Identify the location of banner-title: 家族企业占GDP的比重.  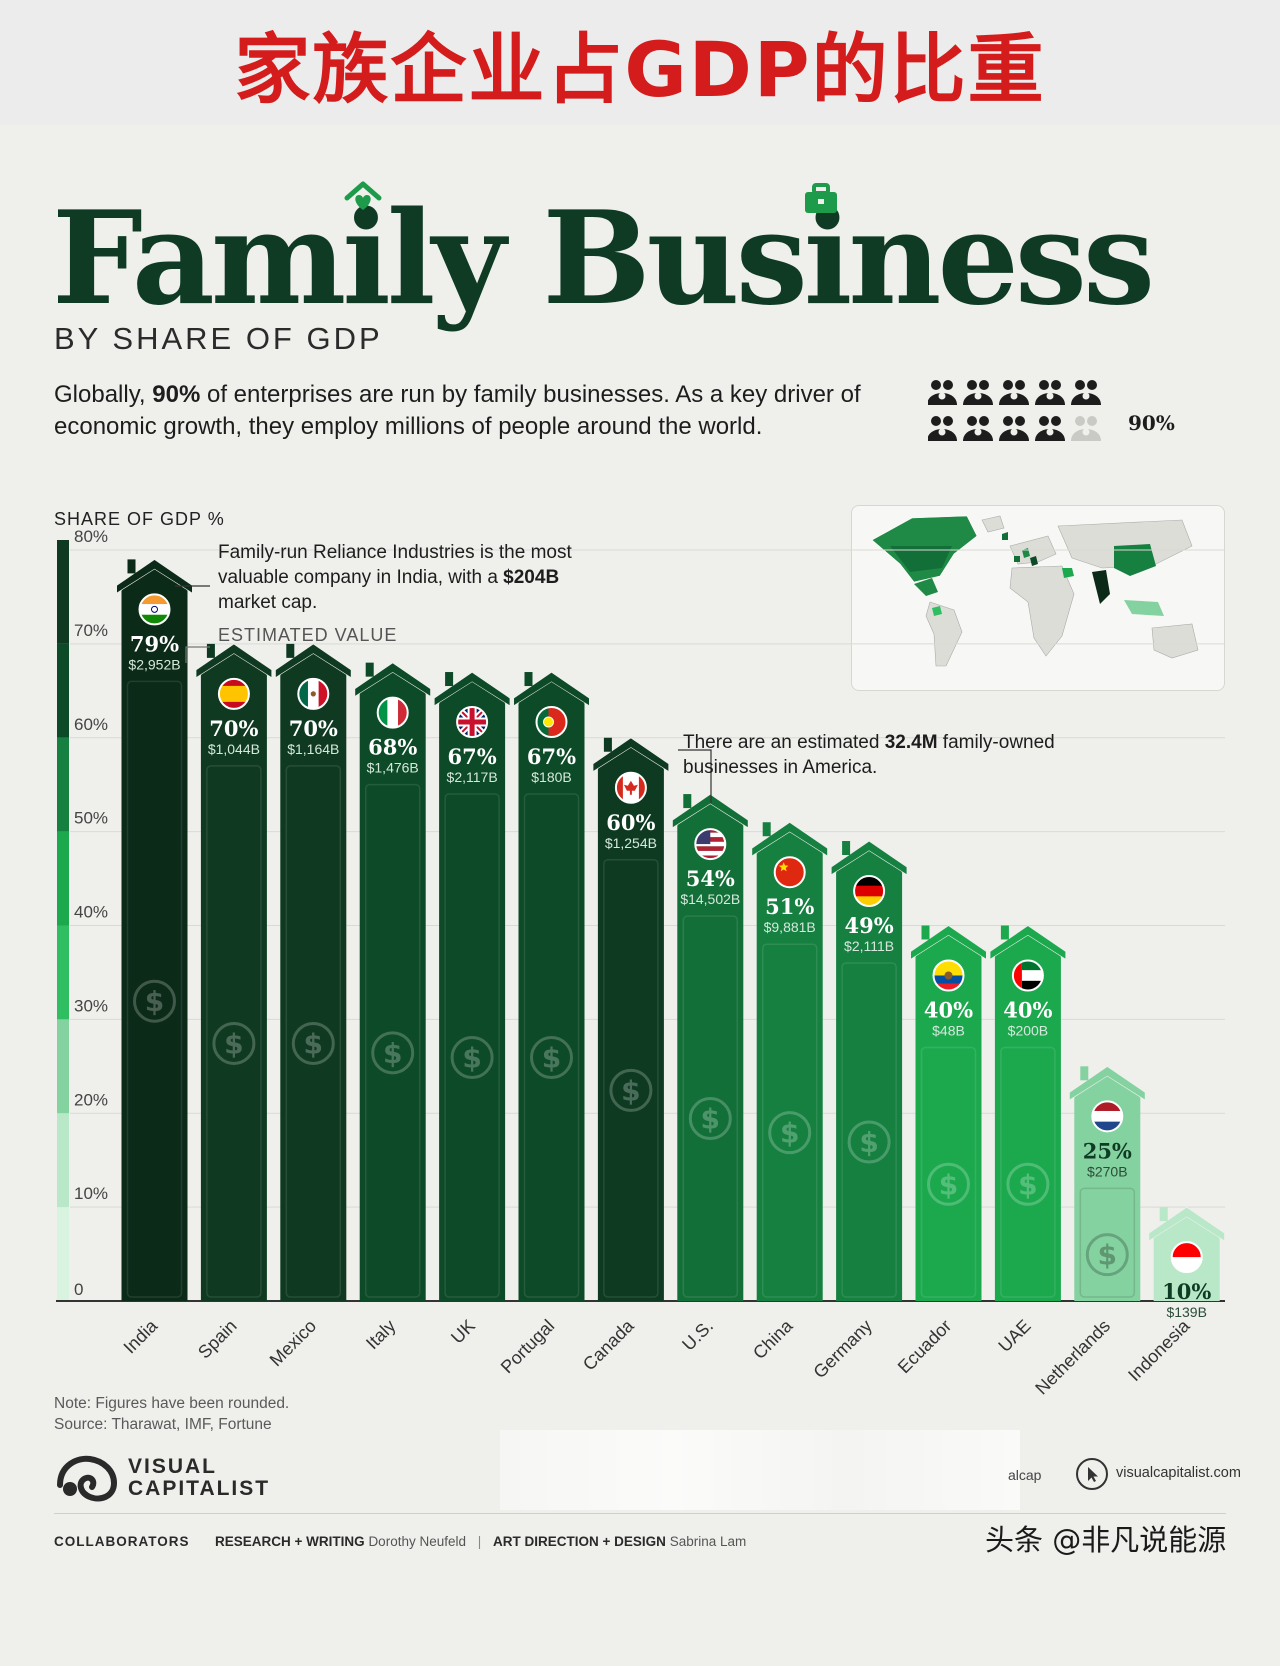
(640, 69).